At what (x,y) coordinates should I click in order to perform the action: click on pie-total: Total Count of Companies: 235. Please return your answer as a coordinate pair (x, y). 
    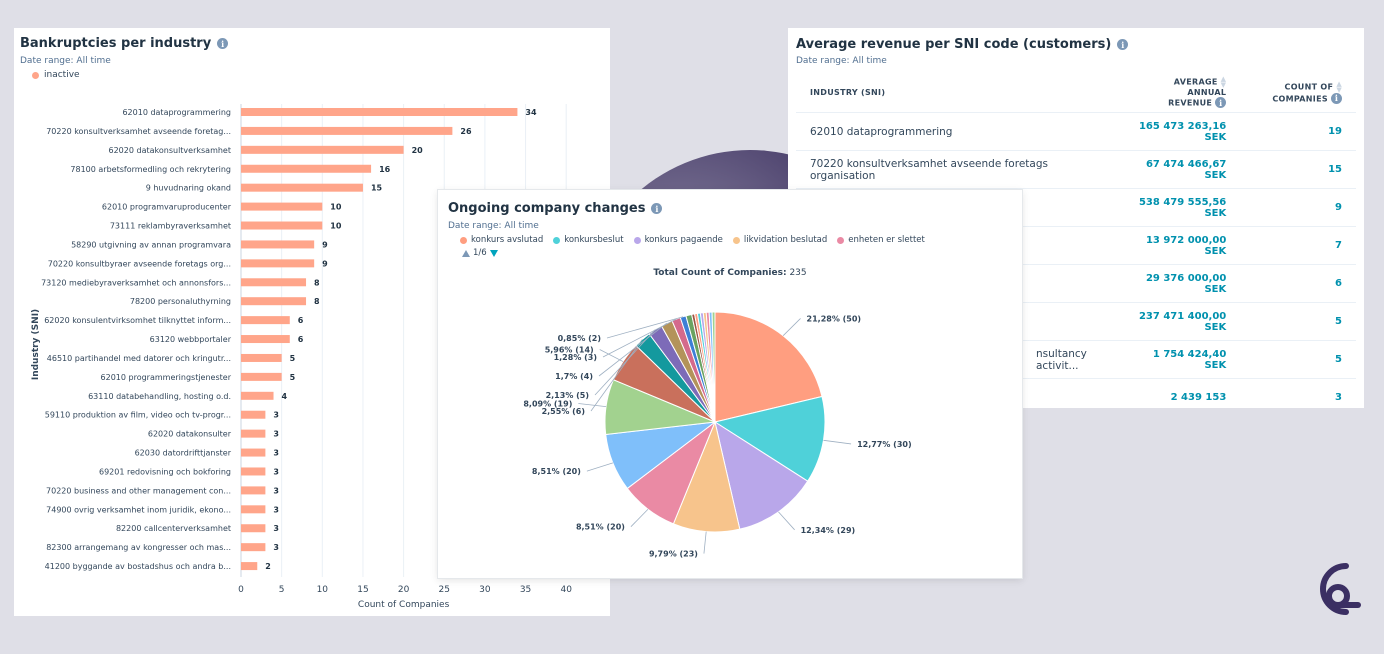
    Looking at the image, I should click on (730, 273).